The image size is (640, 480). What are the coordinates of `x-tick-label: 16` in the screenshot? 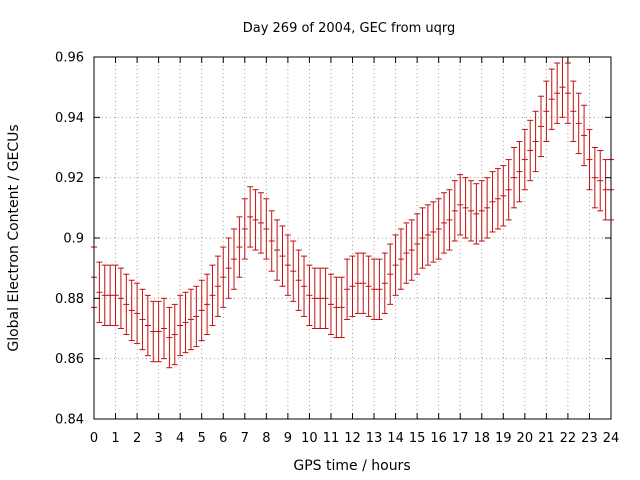 It's located at (438, 438).